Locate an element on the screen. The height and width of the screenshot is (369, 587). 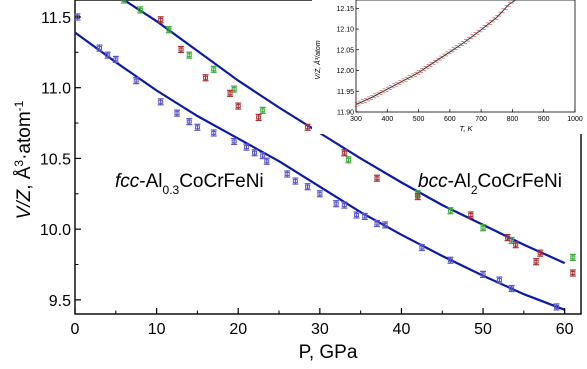
y-tick-label: 11.5 is located at coordinates (56, 18).